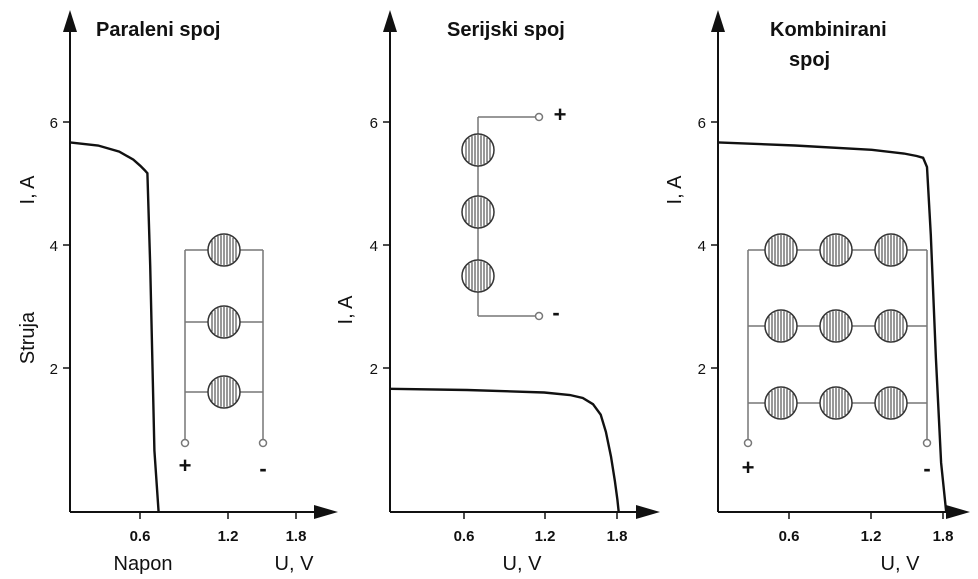 The width and height of the screenshot is (978, 579). Describe the element at coordinates (506, 30) in the screenshot. I see `panel-title: Serijski spoj` at that location.